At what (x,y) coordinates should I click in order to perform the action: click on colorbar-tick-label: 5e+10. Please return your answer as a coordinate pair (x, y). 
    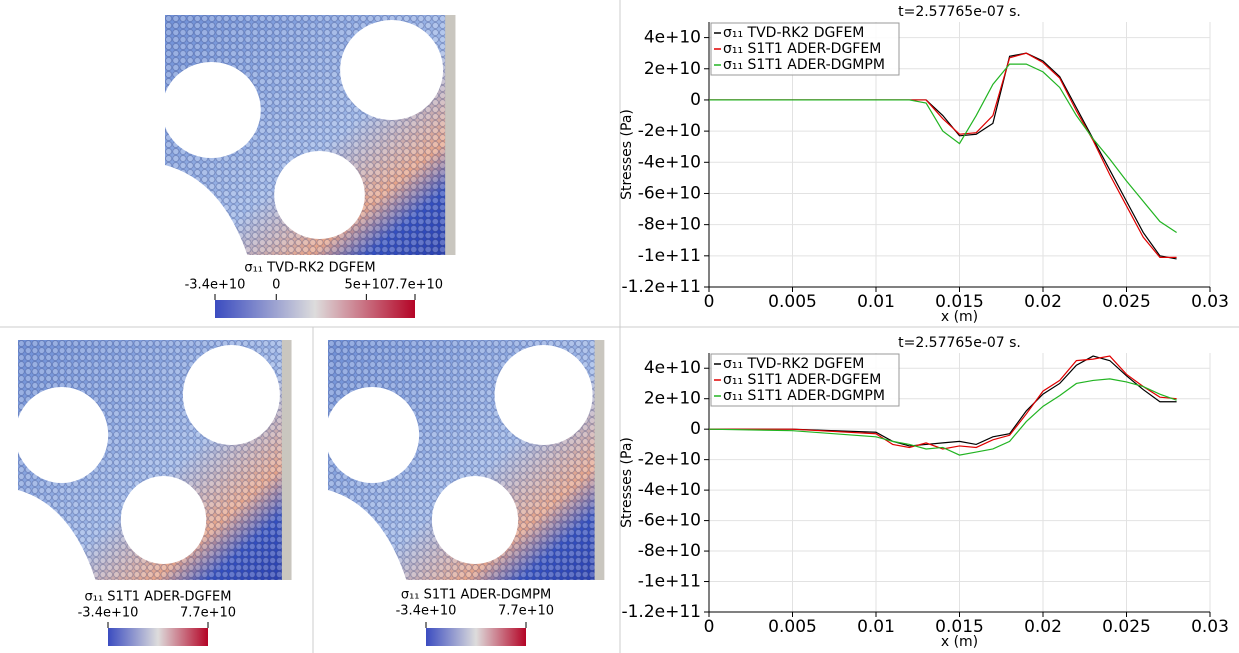
    Looking at the image, I should click on (366, 285).